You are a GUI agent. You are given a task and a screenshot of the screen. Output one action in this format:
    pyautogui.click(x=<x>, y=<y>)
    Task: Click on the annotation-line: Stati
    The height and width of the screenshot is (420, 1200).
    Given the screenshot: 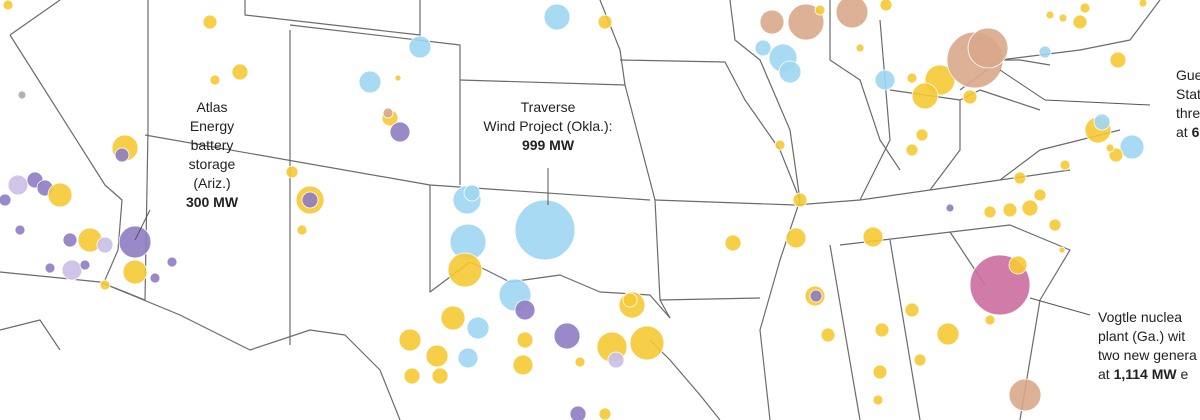 What is the action you would take?
    pyautogui.click(x=1188, y=94)
    